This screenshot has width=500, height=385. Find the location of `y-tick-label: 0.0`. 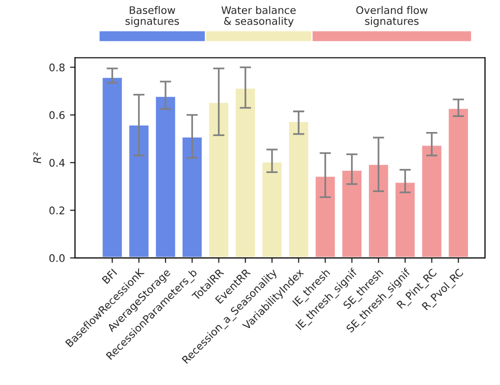

y-tick-label: 0.0 is located at coordinates (57, 258).